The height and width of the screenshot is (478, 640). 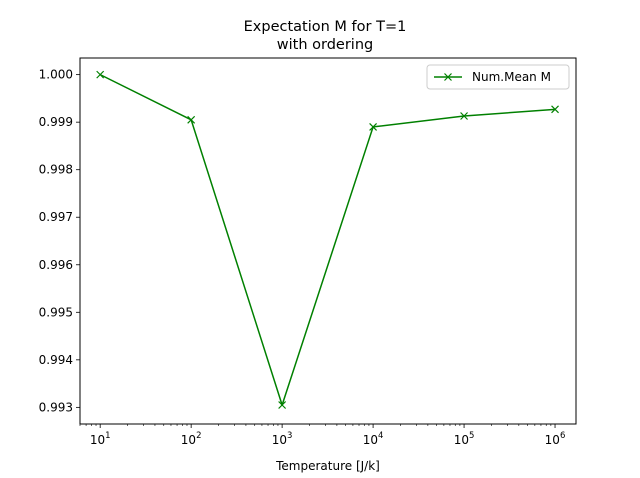 I want to click on x-tick-label: 10⁵, so click(x=464, y=439).